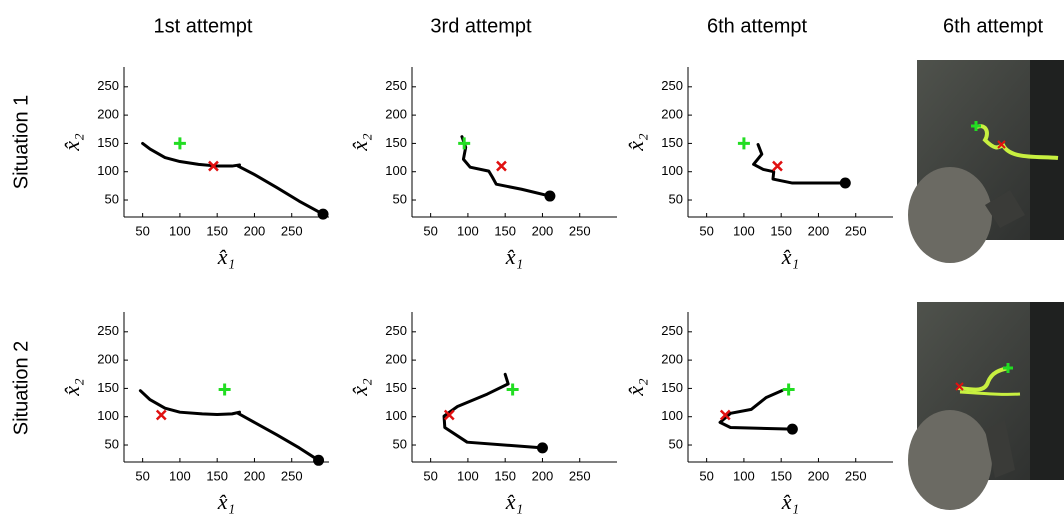 Image resolution: width=1064 pixels, height=519 pixels. Describe the element at coordinates (481, 26) in the screenshot. I see `column-title: 3rd attempt` at that location.